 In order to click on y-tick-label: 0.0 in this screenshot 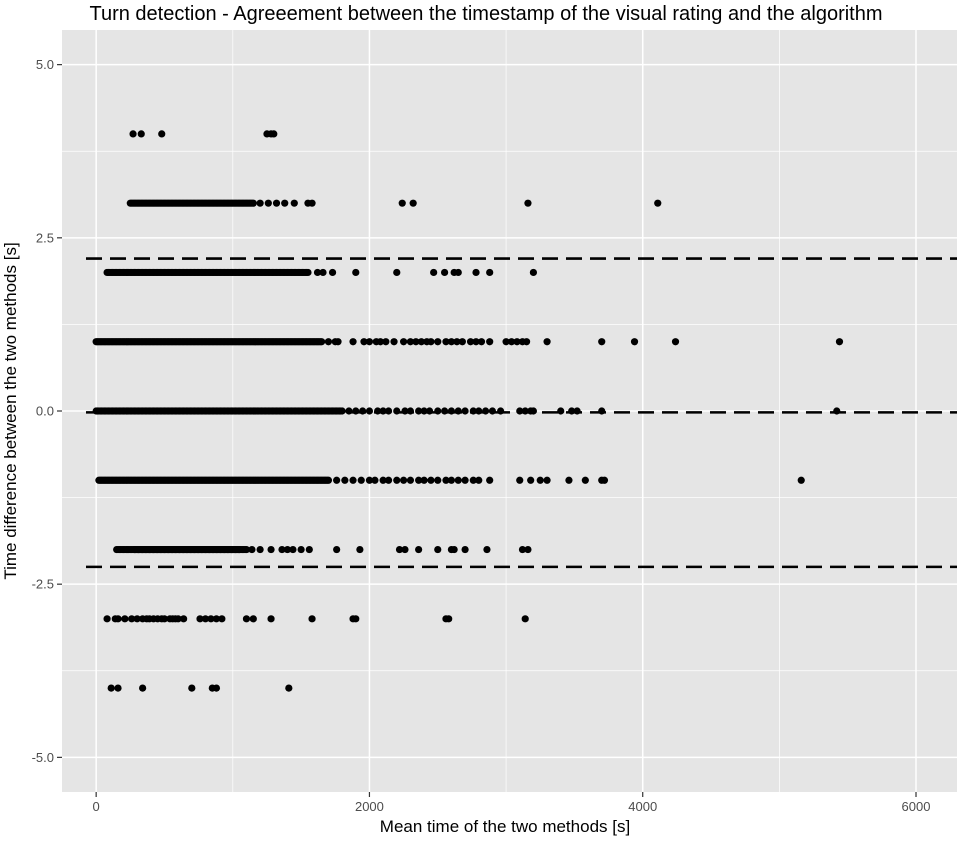, I will do `click(45, 411)`.